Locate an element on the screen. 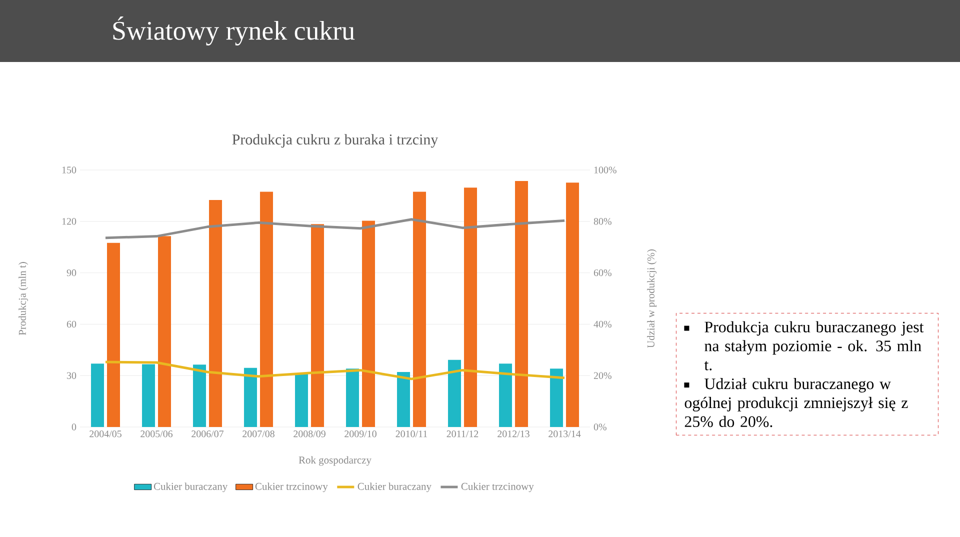 This screenshot has height=537, width=960. y-tick-label: 150 is located at coordinates (69, 170).